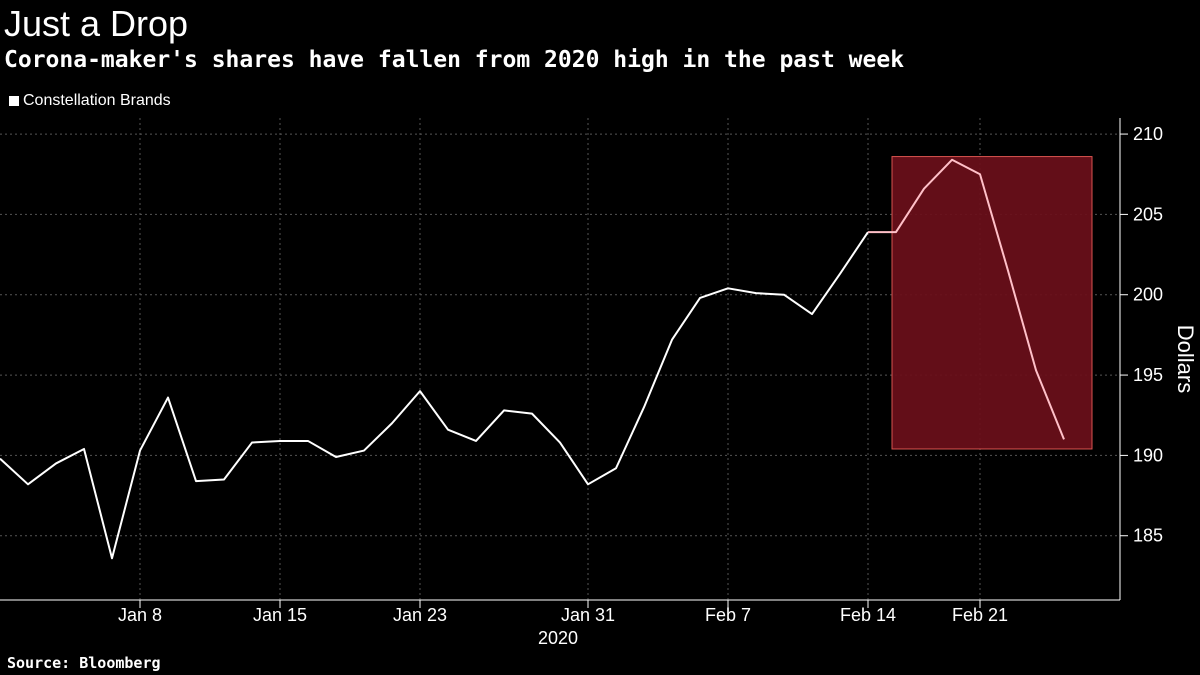  What do you see at coordinates (280, 615) in the screenshot?
I see `x-tick-label: Jan 15` at bounding box center [280, 615].